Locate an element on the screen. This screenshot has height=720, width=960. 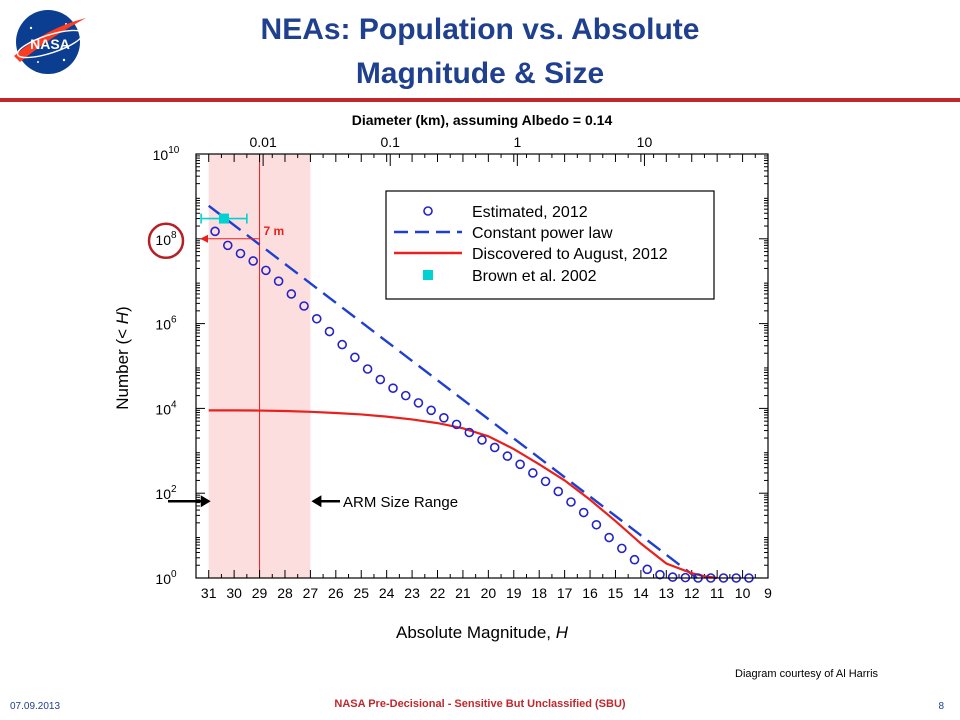
seven-m-label: 7 m is located at coordinates (274, 231).